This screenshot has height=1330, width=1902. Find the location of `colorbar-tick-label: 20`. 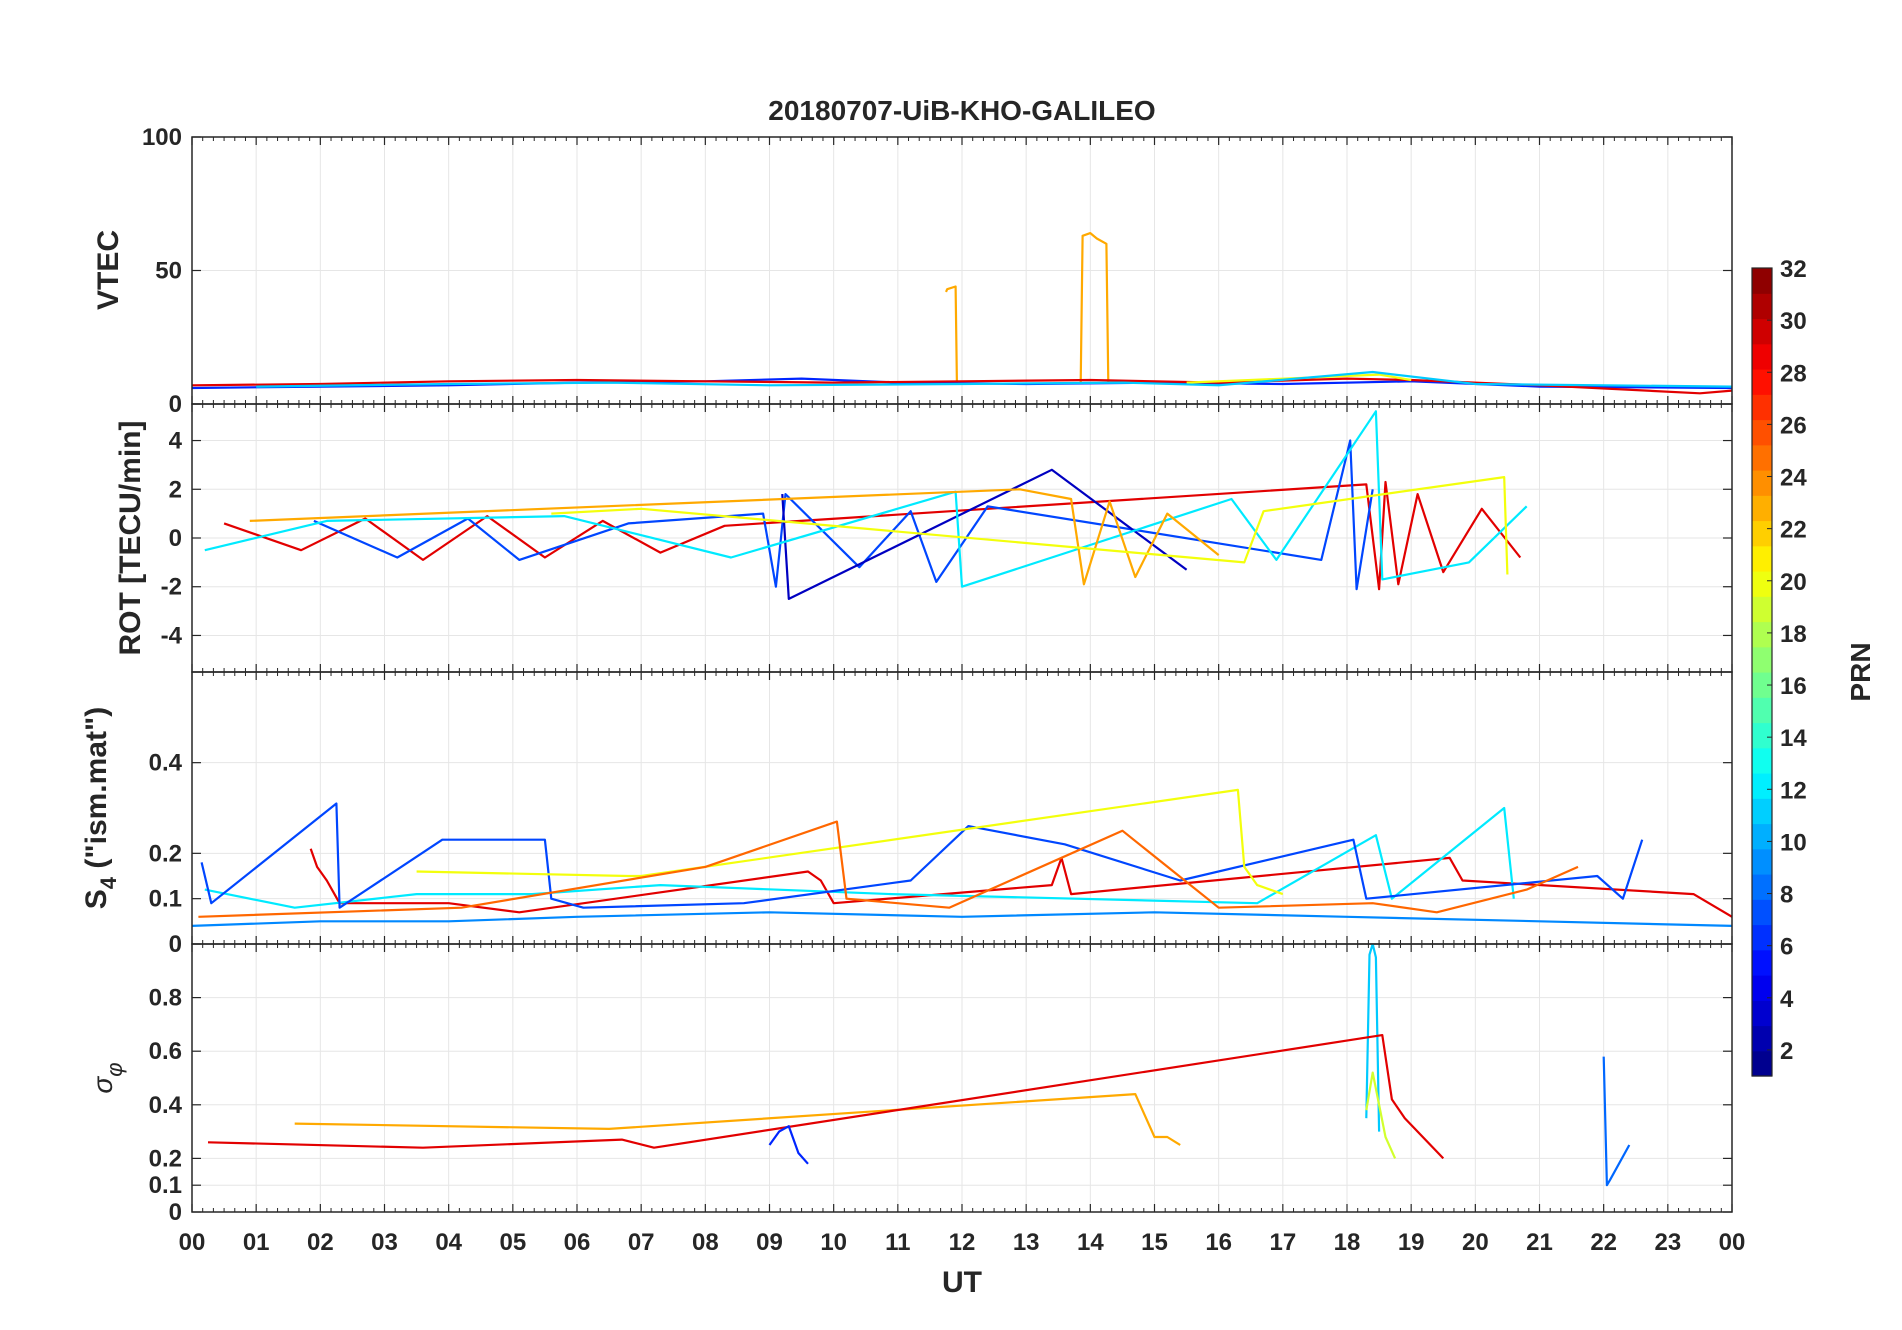

colorbar-tick-label: 20 is located at coordinates (1793, 582).